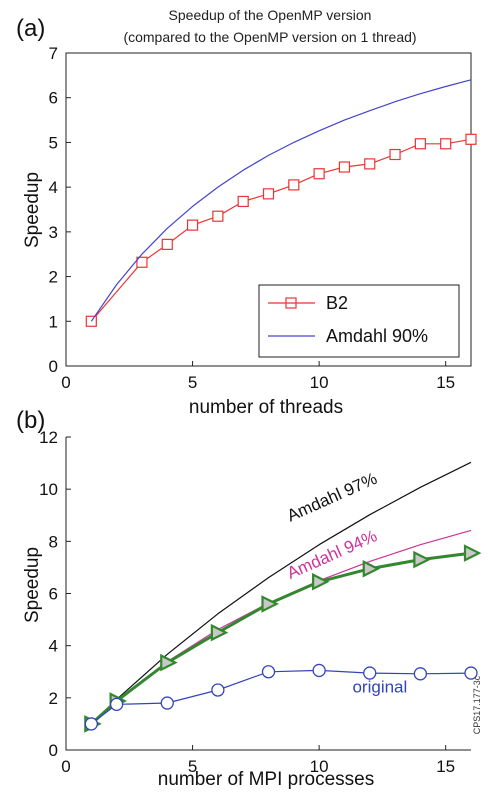  What do you see at coordinates (319, 766) in the screenshot?
I see `b-x-tick-label: 10` at bounding box center [319, 766].